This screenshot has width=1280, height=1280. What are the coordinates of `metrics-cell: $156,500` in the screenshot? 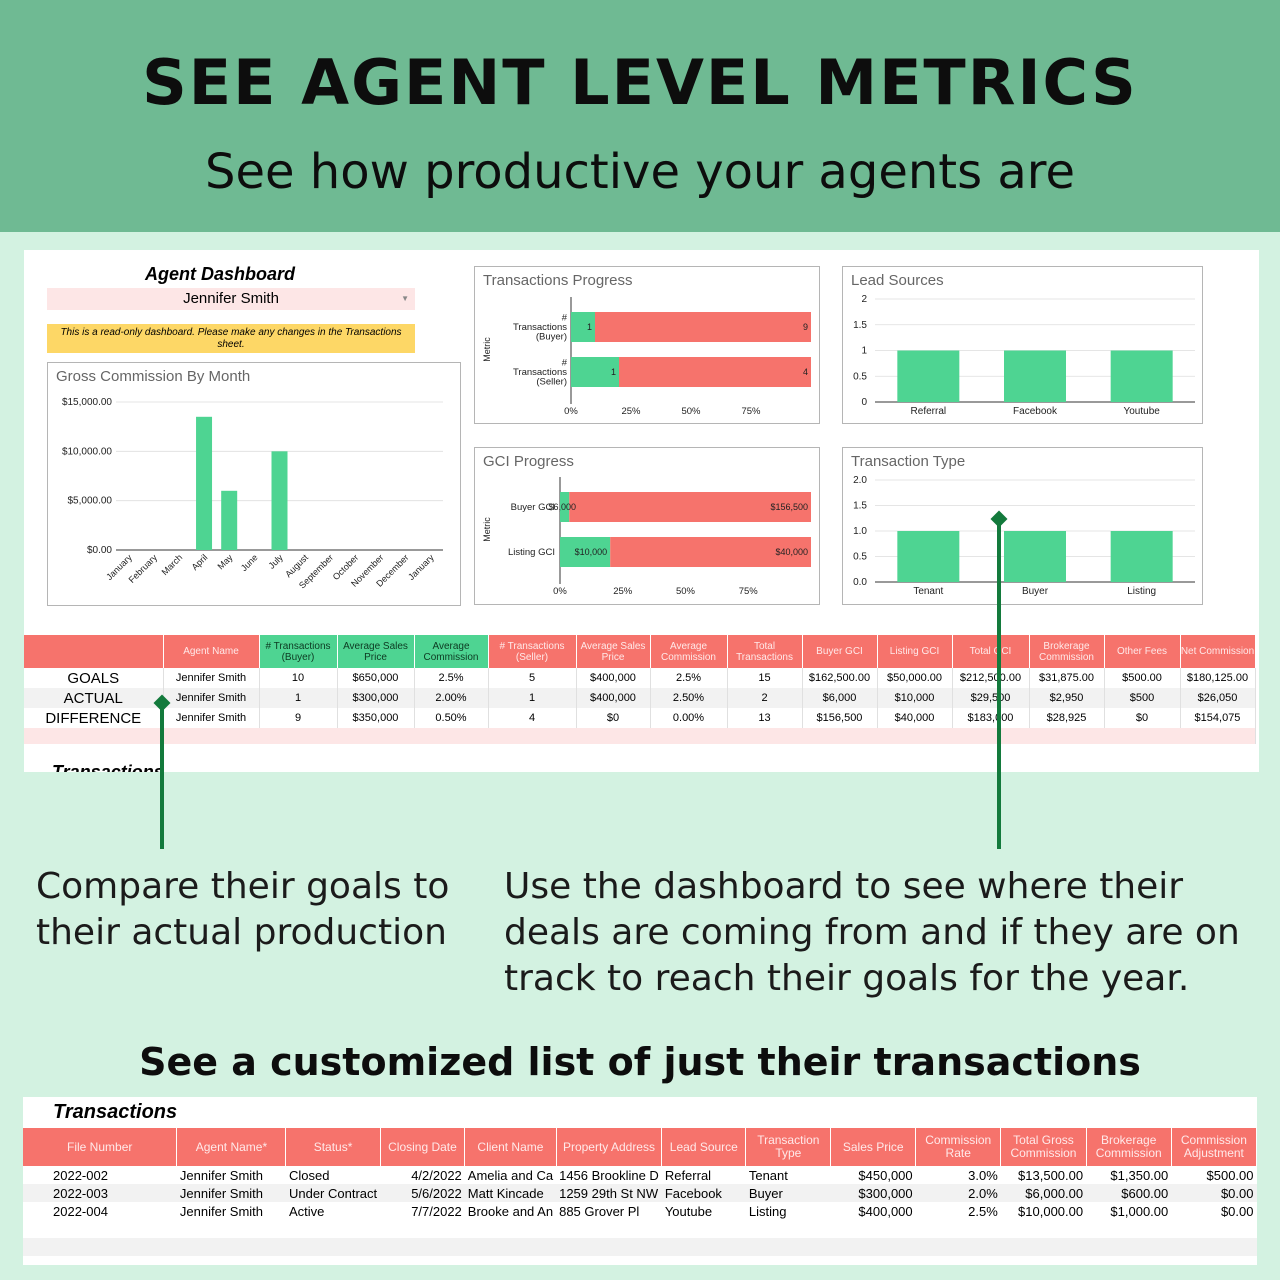 It's located at (840, 718).